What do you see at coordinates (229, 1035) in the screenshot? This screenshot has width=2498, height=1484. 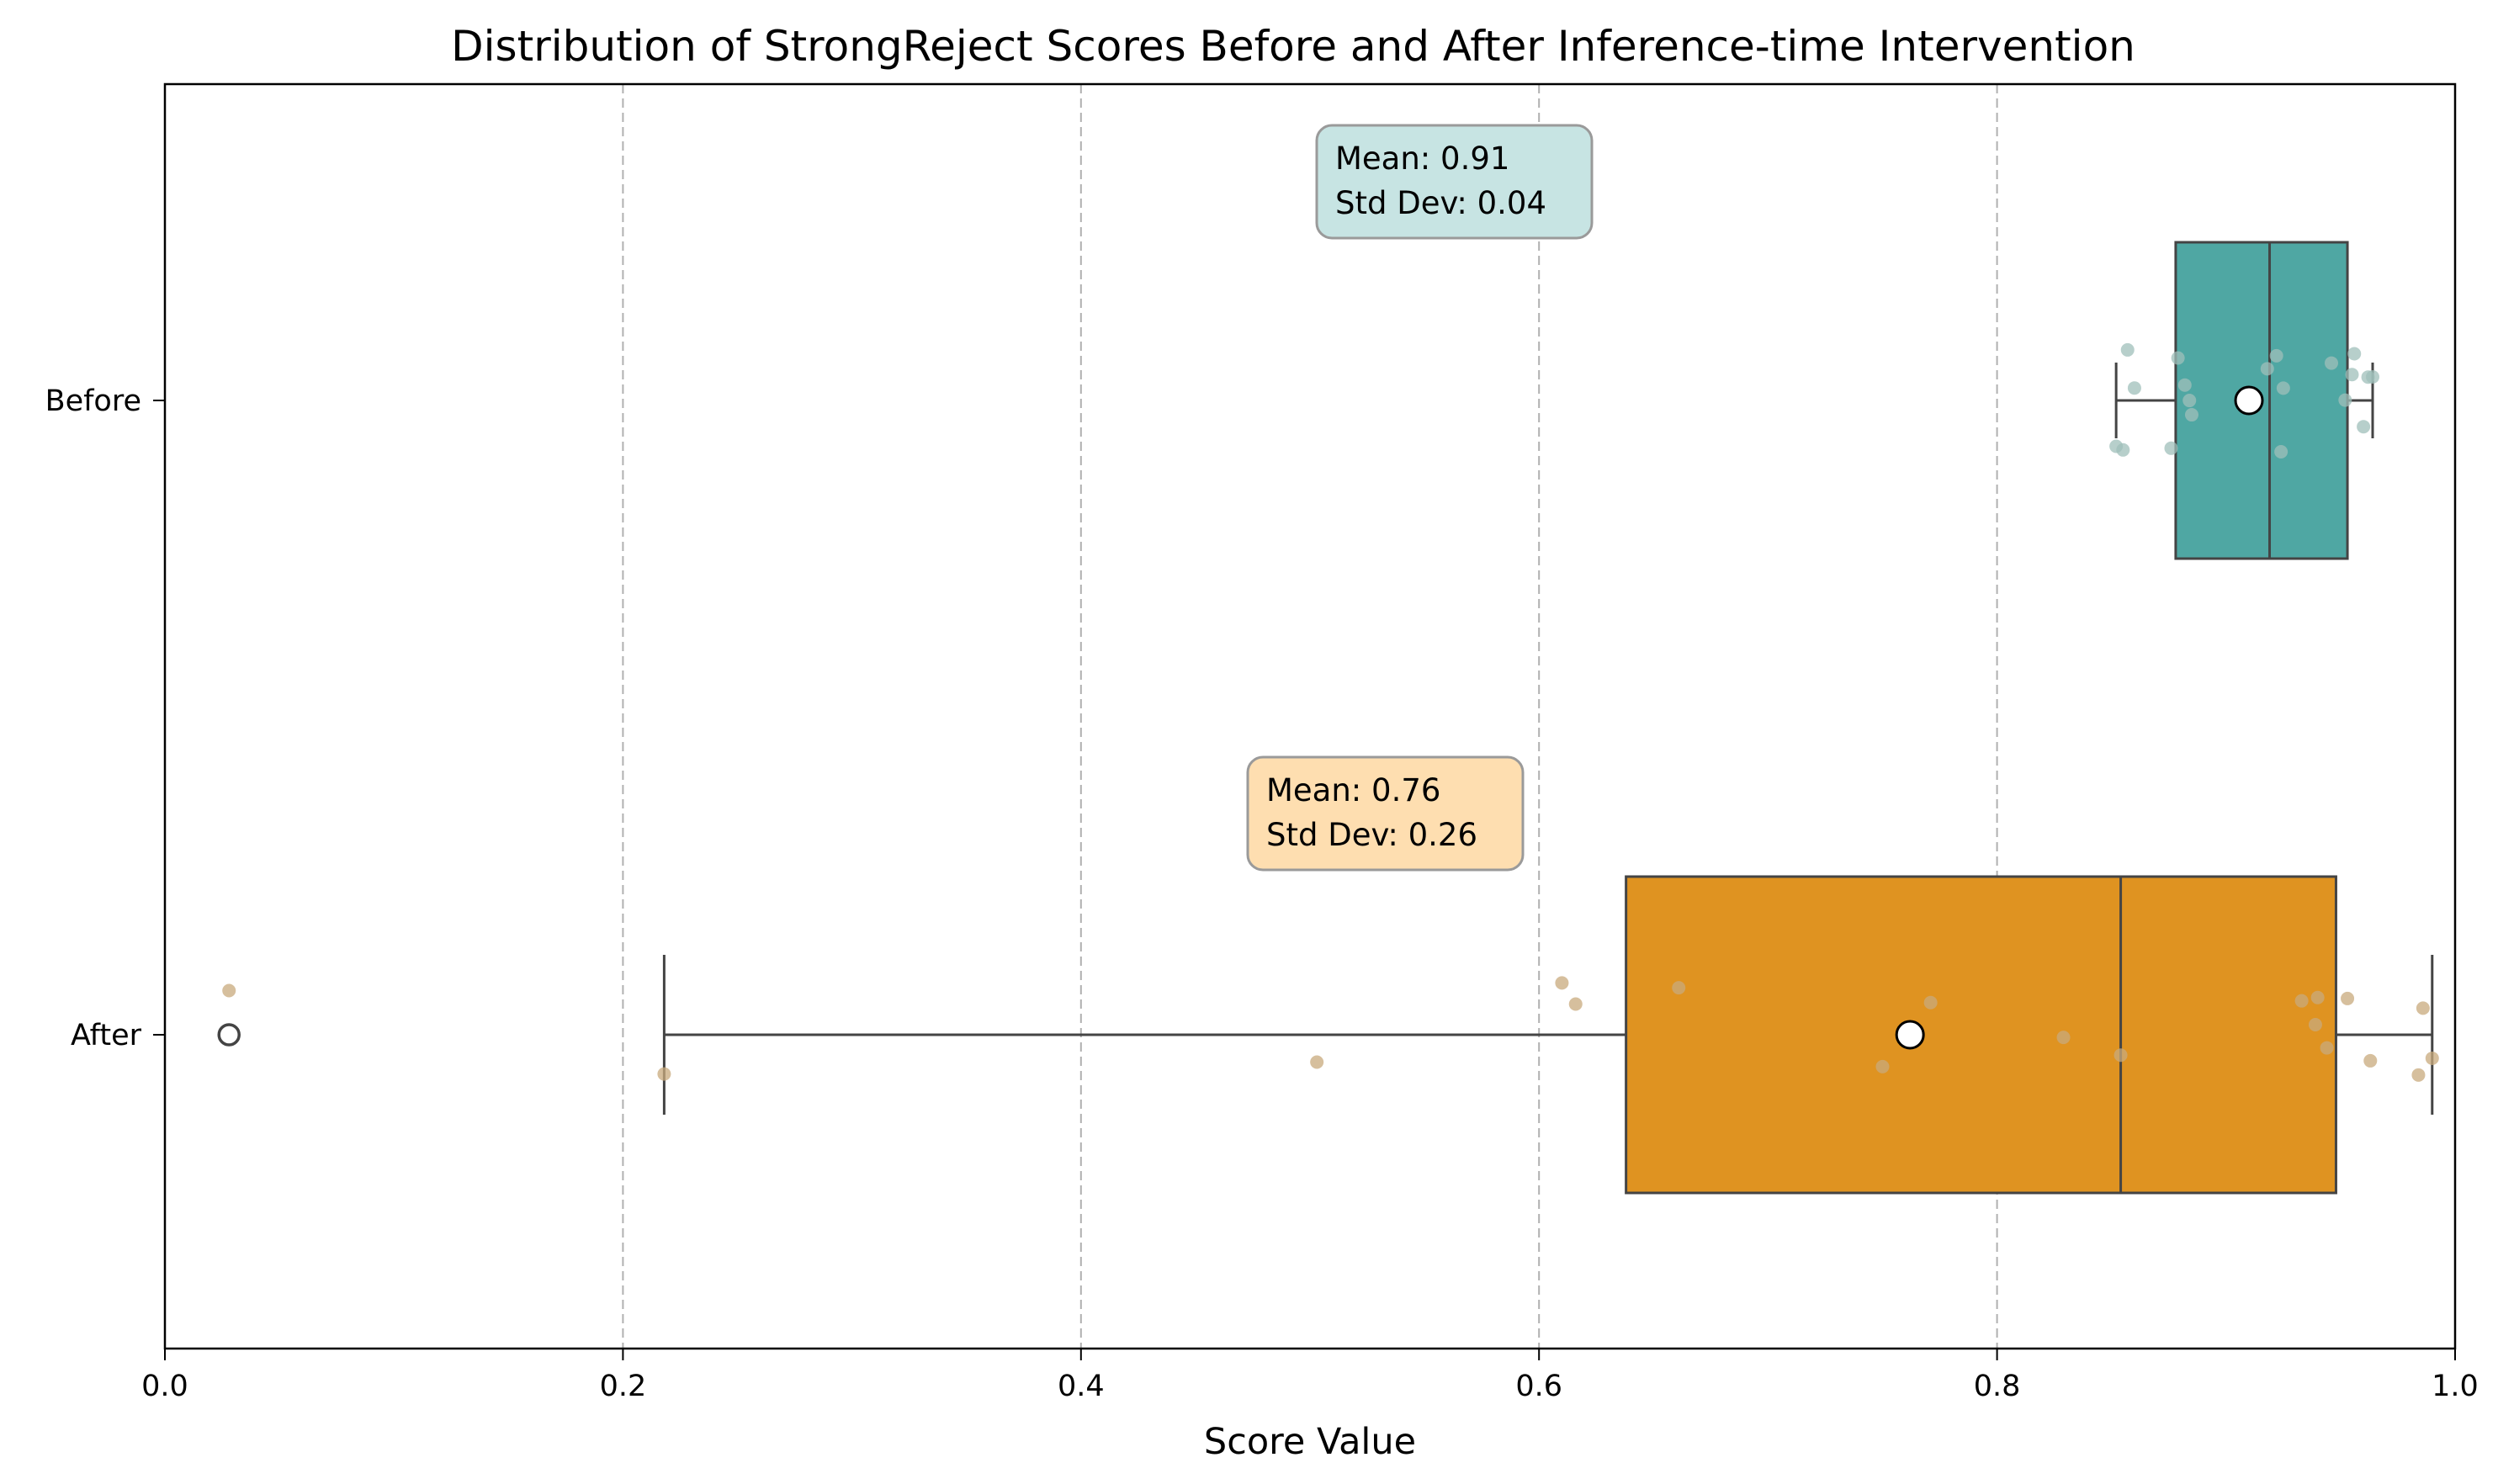 I see `outlier-marker` at bounding box center [229, 1035].